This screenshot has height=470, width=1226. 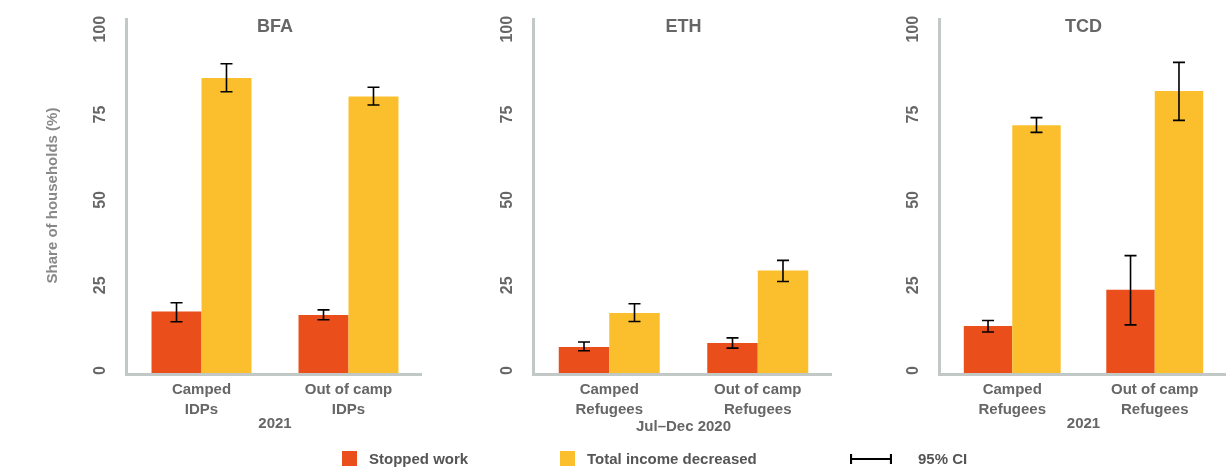 I want to click on legend-label: Stopped work, so click(x=419, y=458).